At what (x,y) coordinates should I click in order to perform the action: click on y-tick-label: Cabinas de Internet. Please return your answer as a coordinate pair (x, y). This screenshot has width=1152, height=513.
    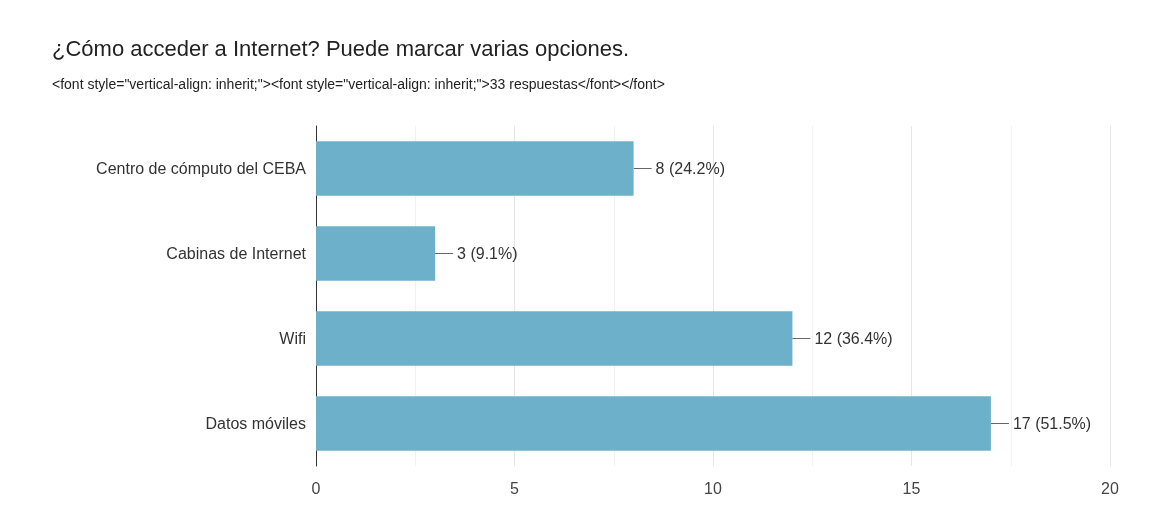
    Looking at the image, I should click on (236, 253).